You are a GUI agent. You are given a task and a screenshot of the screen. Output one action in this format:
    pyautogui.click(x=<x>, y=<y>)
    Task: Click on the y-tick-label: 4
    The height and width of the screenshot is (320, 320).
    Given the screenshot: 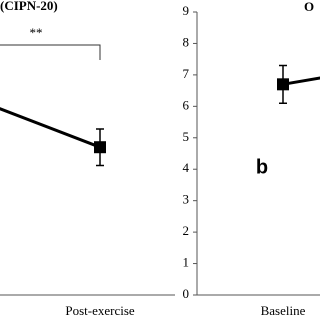 What is the action you would take?
    pyautogui.click(x=186, y=167)
    